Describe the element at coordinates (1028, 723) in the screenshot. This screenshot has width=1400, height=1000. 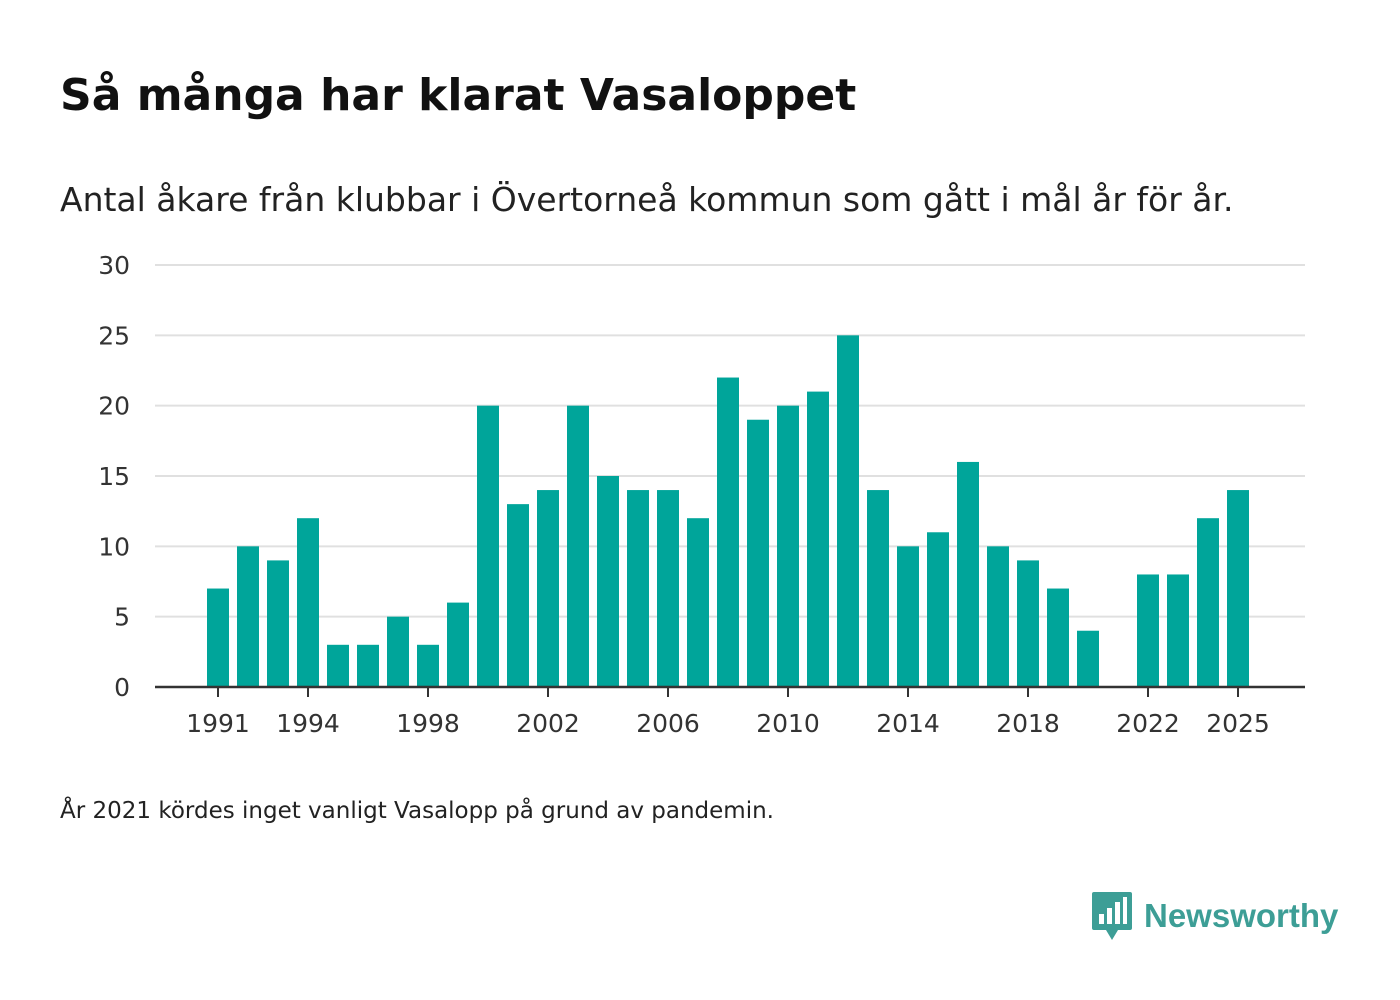
I see `x-tick-label: 2018` at that location.